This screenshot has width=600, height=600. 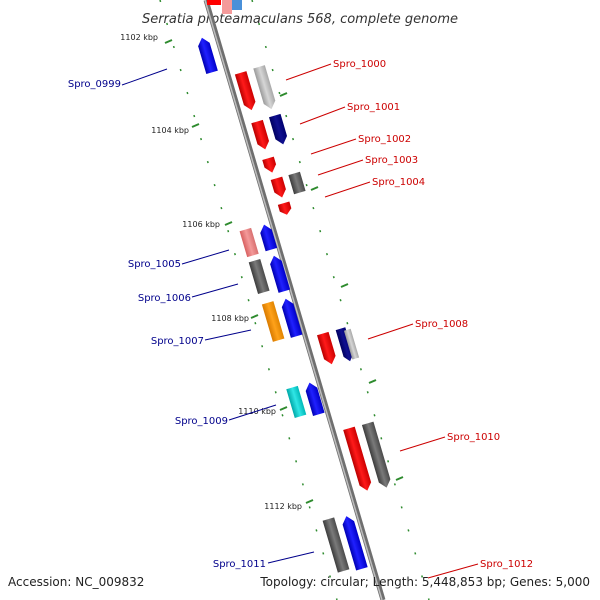 What do you see at coordinates (506, 564) in the screenshot?
I see `gene-label: Spro_1012` at bounding box center [506, 564].